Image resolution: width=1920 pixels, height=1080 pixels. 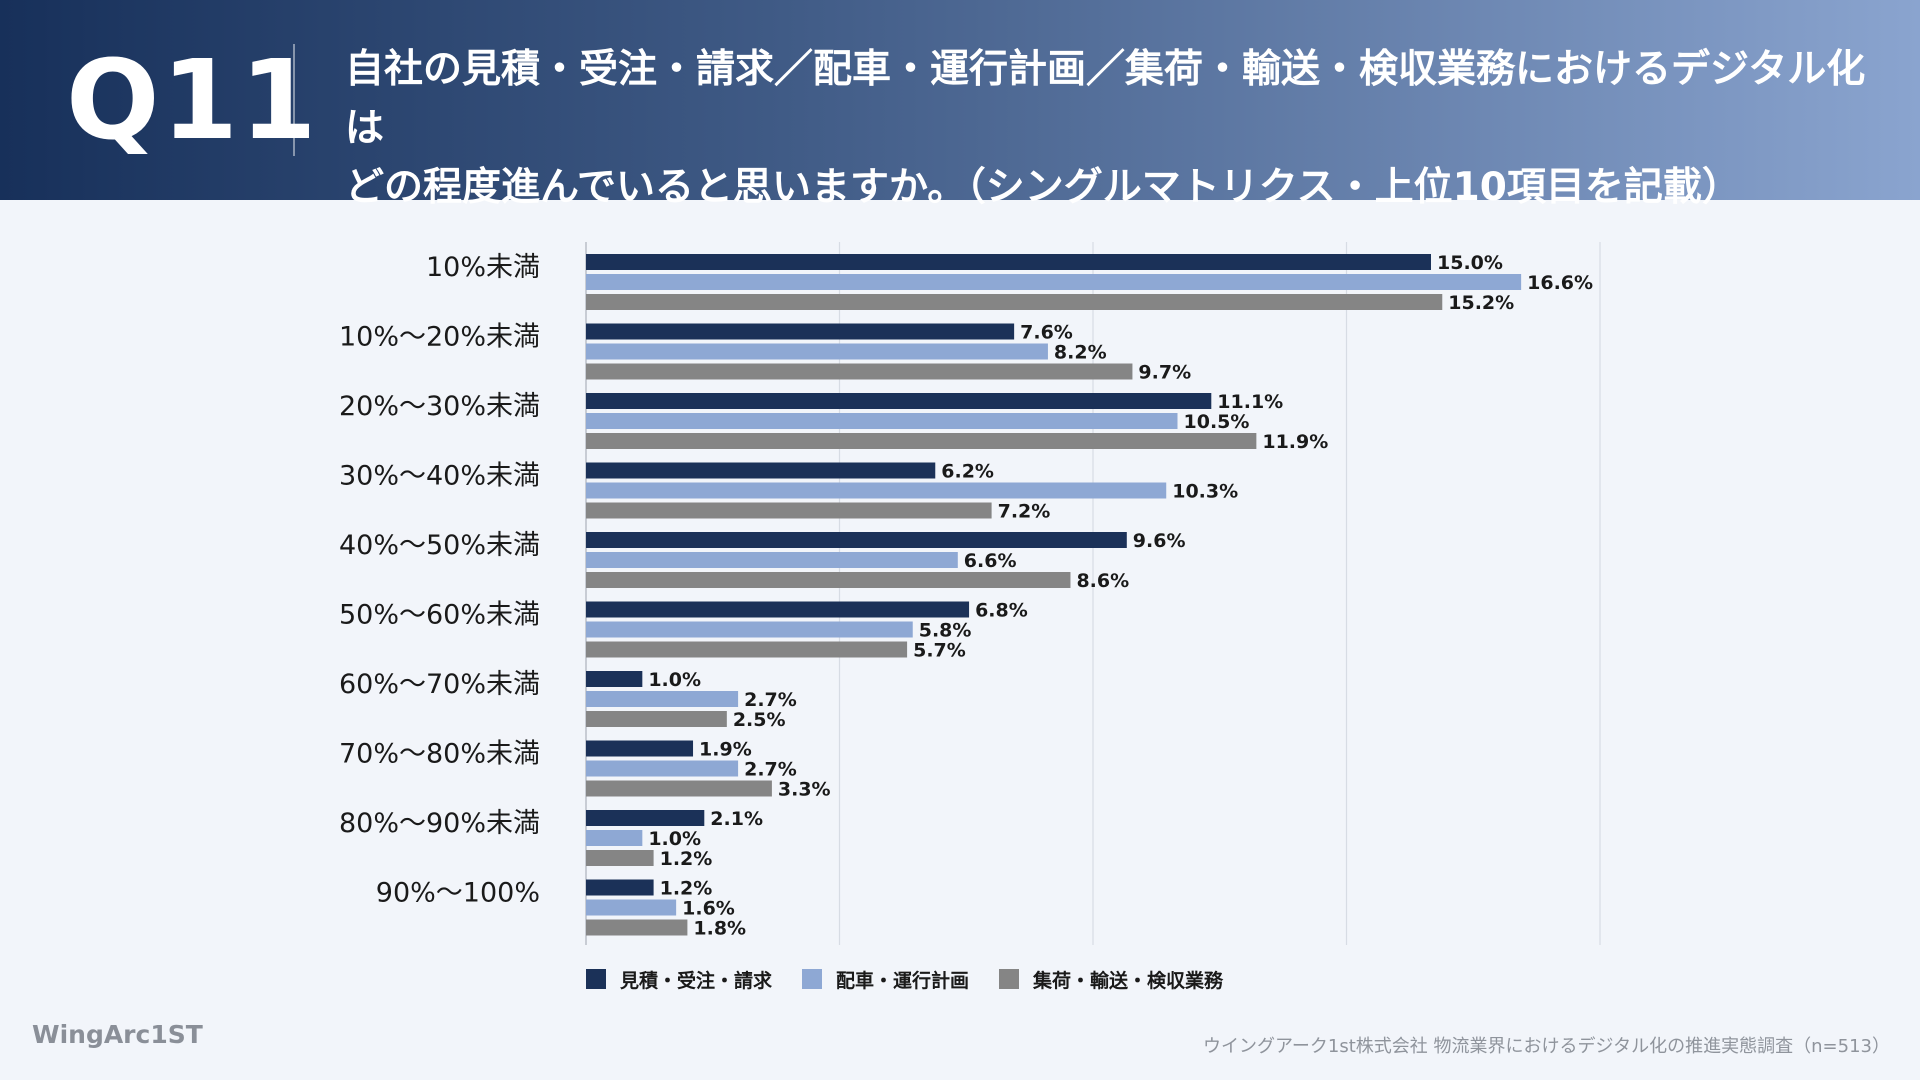 I want to click on data-label: 11.9%, so click(x=1295, y=442).